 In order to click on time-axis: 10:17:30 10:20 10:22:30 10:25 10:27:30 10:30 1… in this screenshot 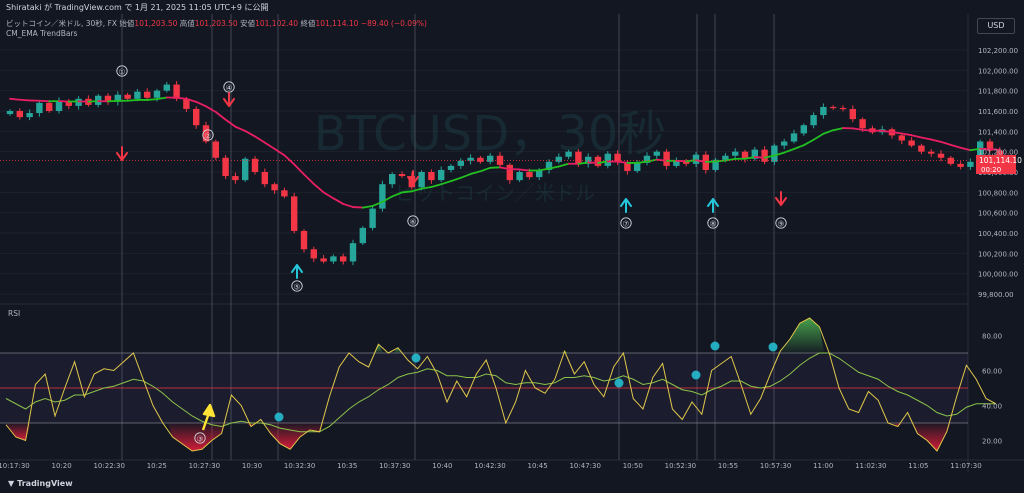, I will do `click(491, 466)`.